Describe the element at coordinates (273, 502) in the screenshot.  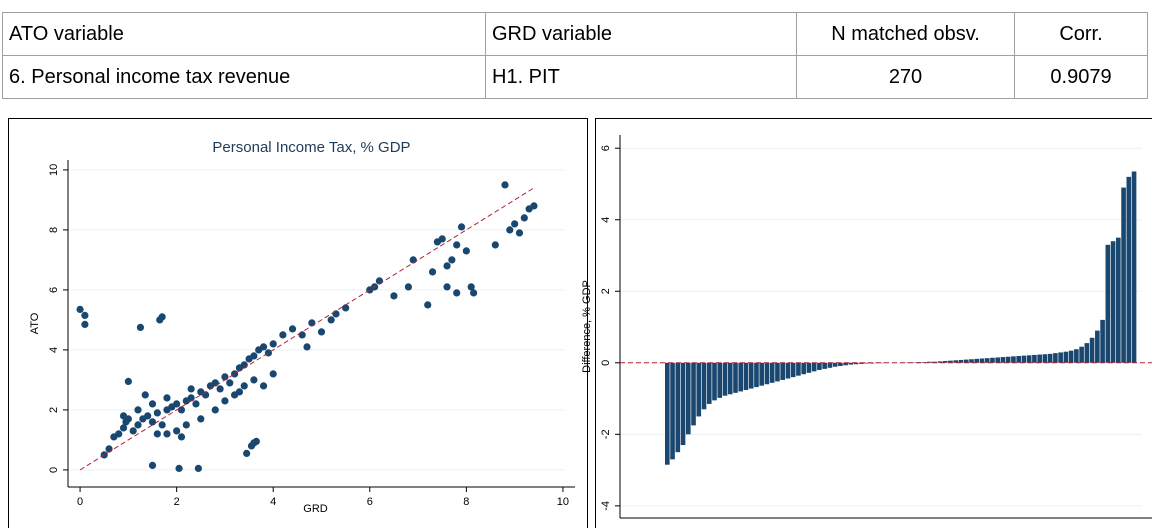
I see `x-tick-label: 4` at that location.